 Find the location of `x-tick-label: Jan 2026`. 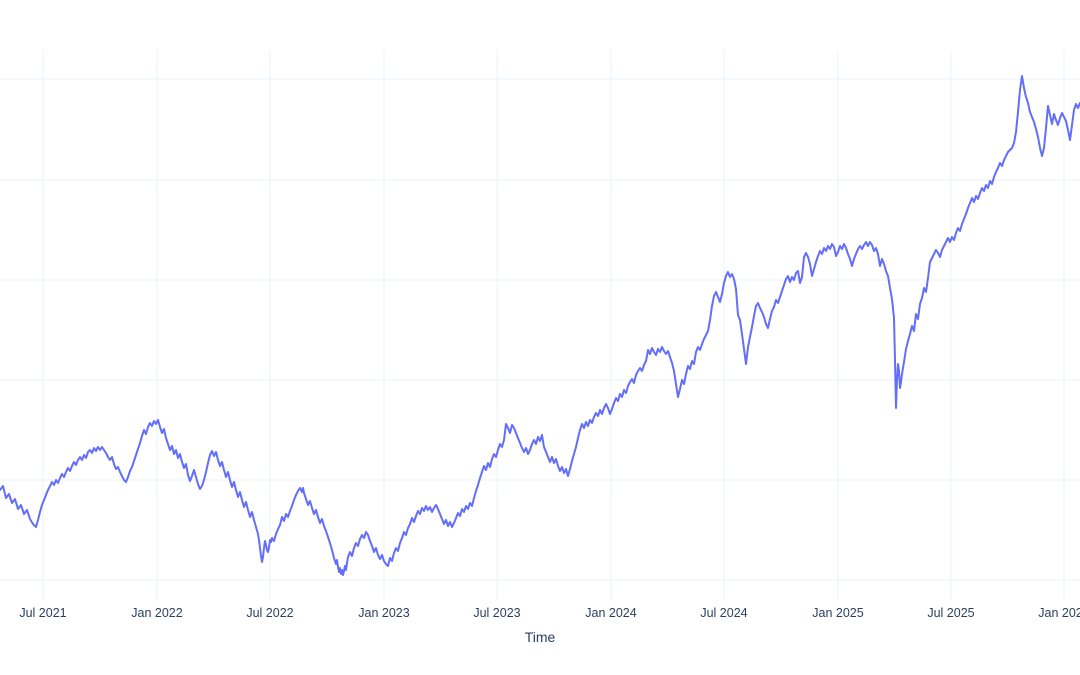

x-tick-label: Jan 2026 is located at coordinates (1059, 613).